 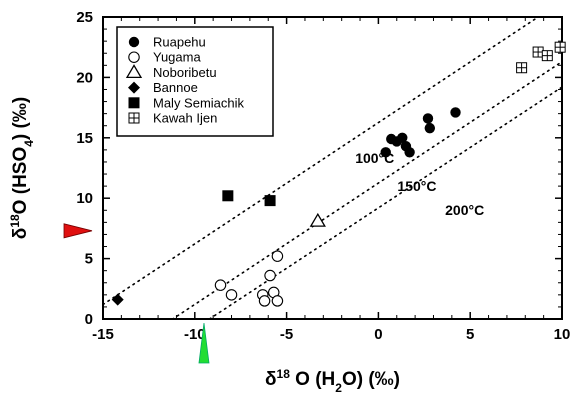 I want to click on isotherm-label: 100°C, so click(x=374, y=158).